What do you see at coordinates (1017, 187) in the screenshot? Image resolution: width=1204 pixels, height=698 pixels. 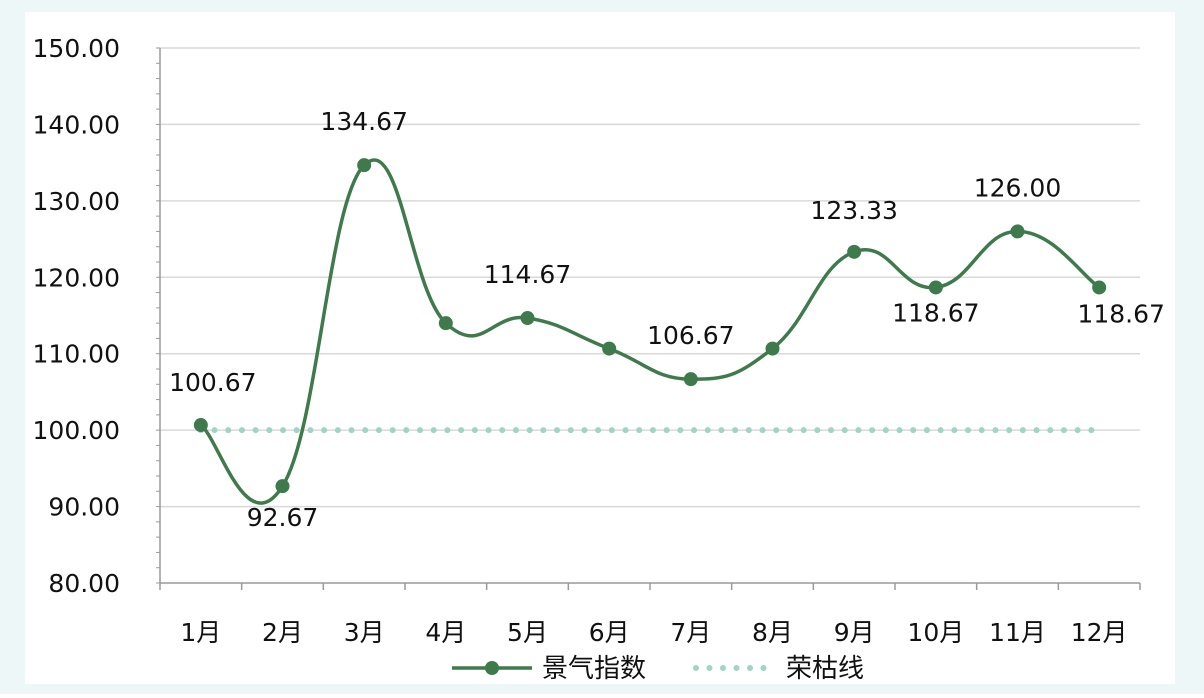 I see `data-label: 126.00` at bounding box center [1017, 187].